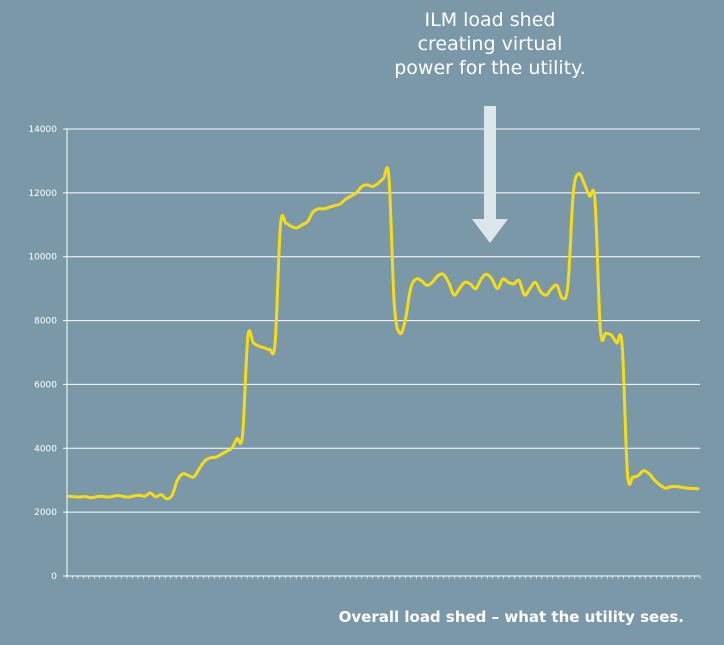 Image resolution: width=724 pixels, height=645 pixels. Describe the element at coordinates (45, 449) in the screenshot. I see `y-tick-label: 4000` at that location.